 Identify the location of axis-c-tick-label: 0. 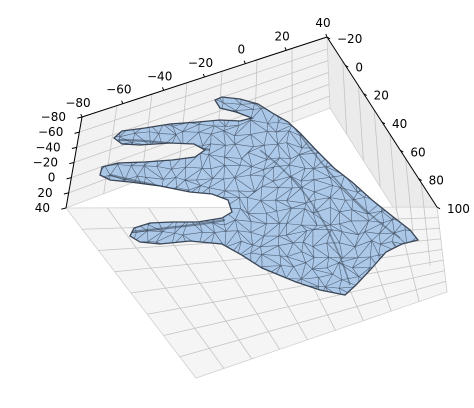
(52, 178).